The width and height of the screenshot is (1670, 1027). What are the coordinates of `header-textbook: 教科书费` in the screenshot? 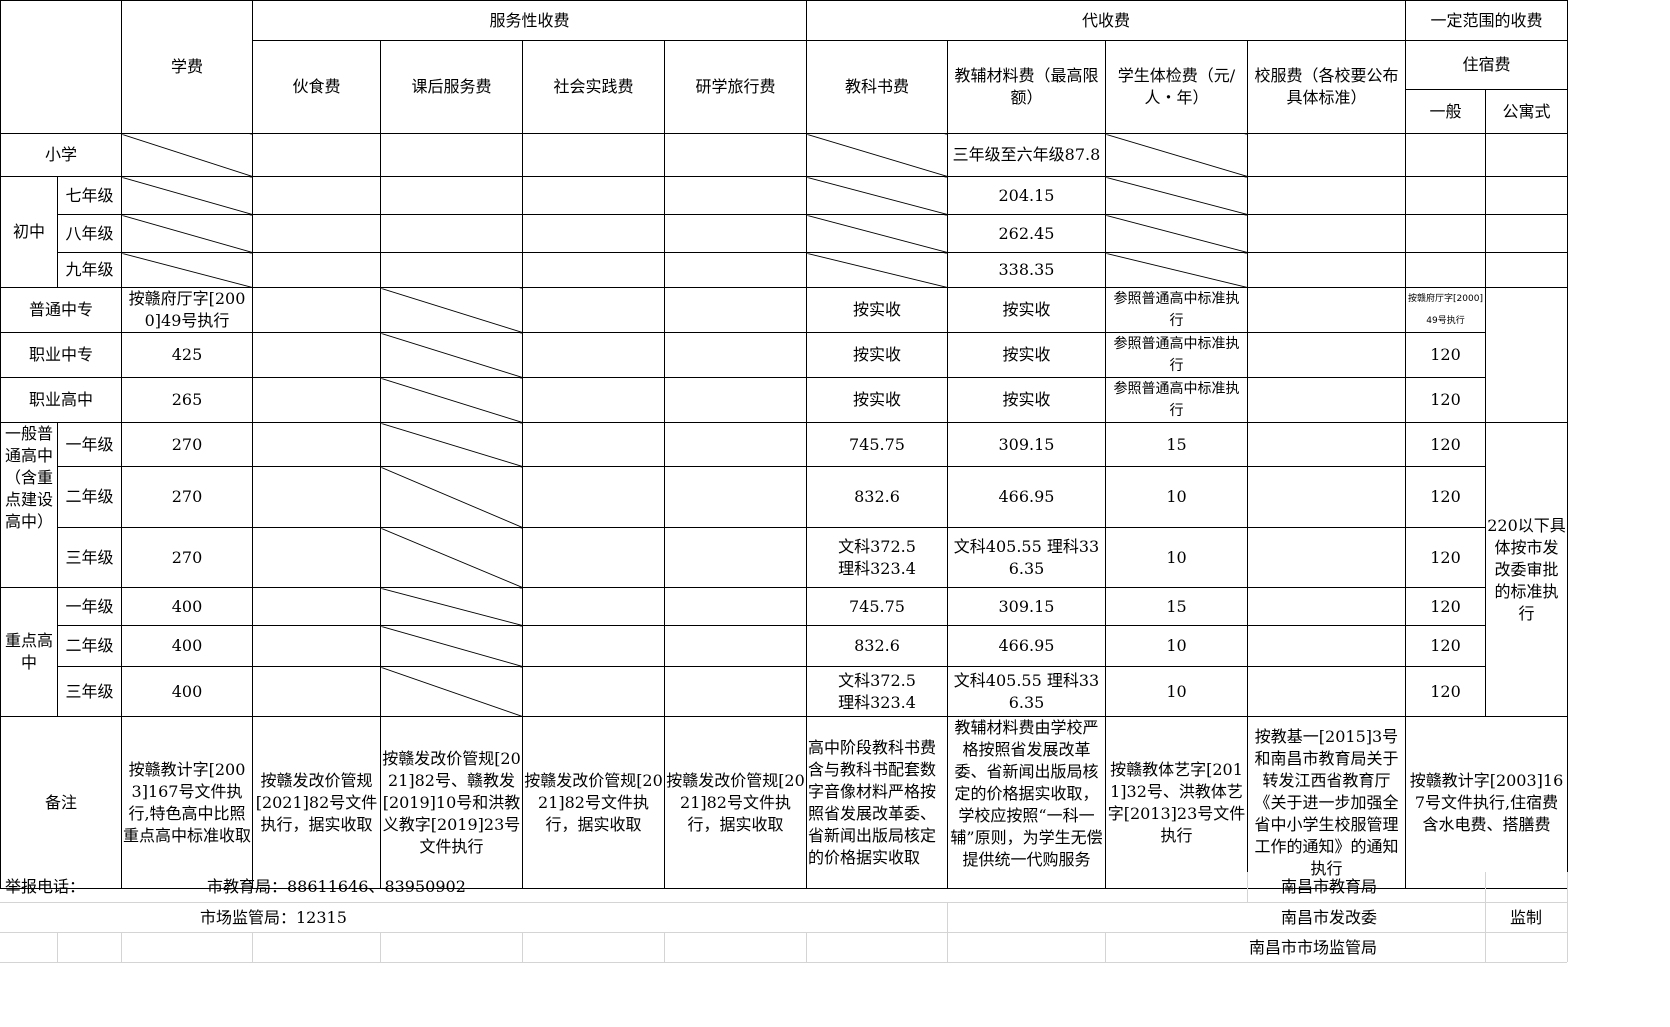 It's located at (877, 87).